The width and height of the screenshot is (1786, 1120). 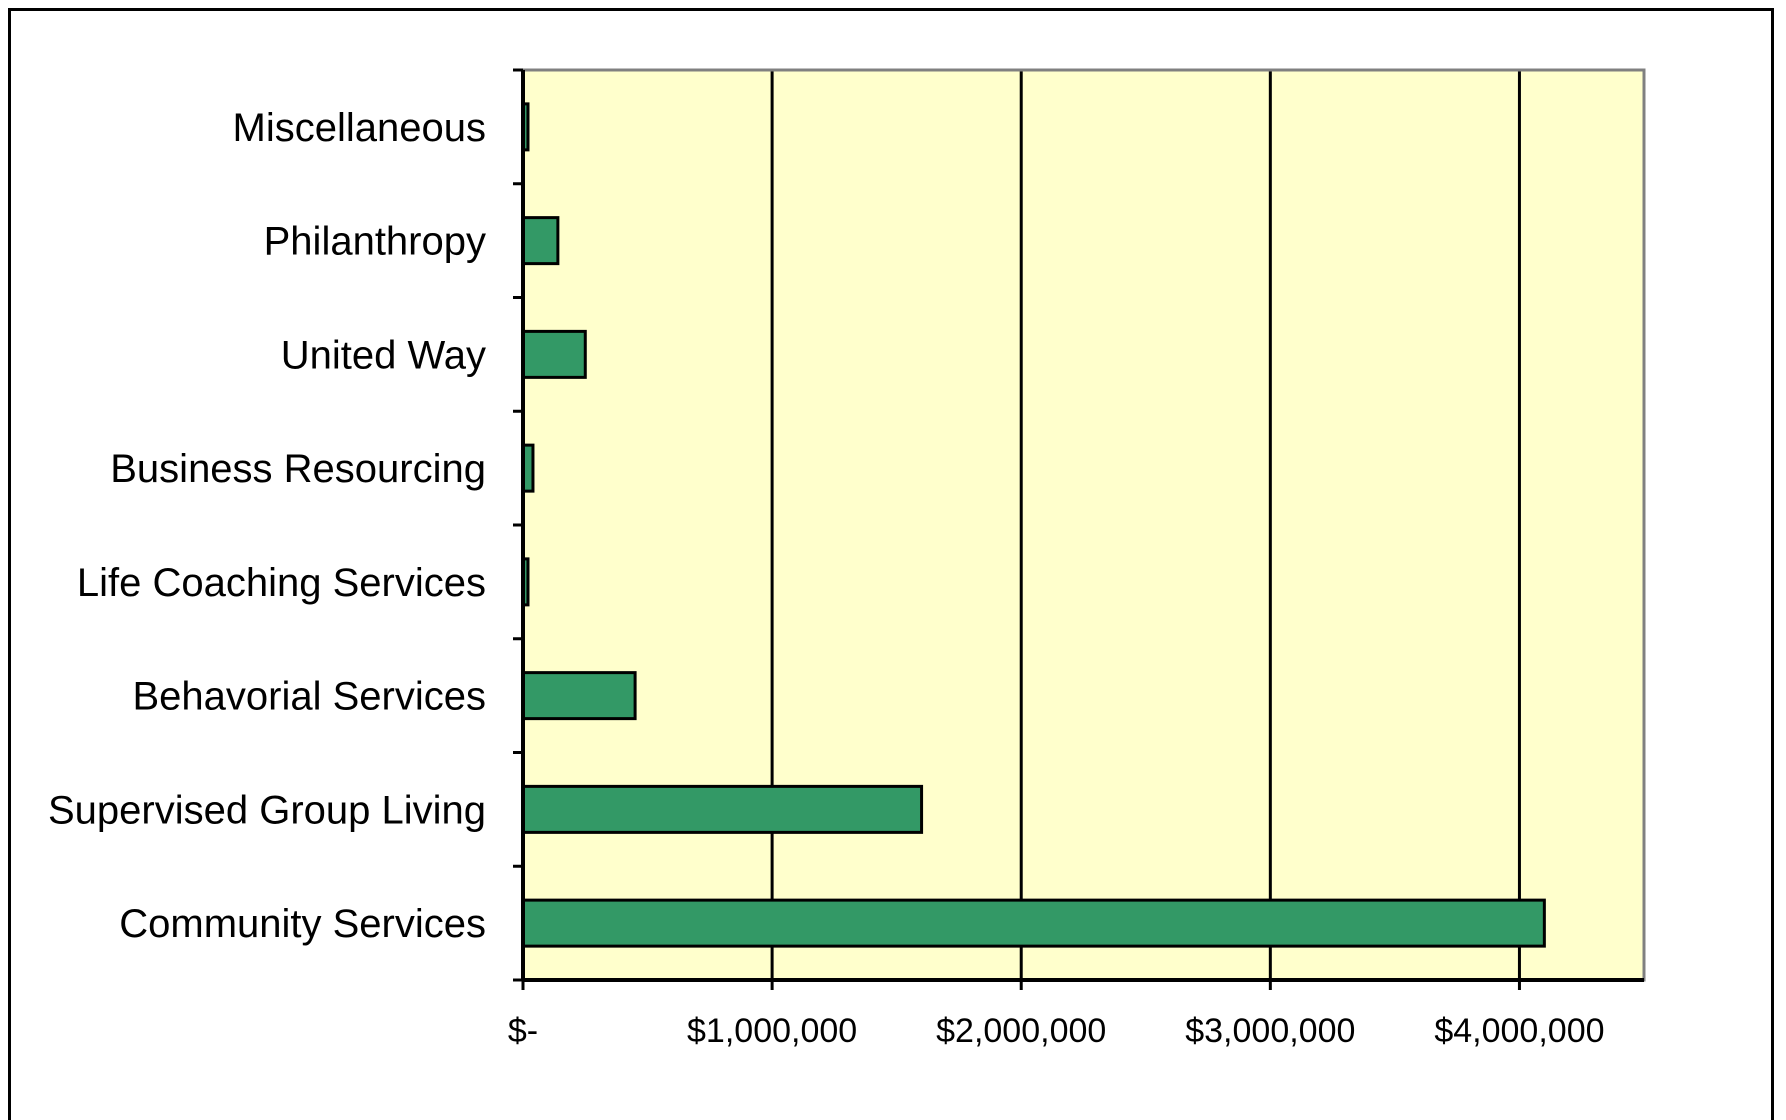 I want to click on bar-supervised-group-living, so click(x=722, y=809).